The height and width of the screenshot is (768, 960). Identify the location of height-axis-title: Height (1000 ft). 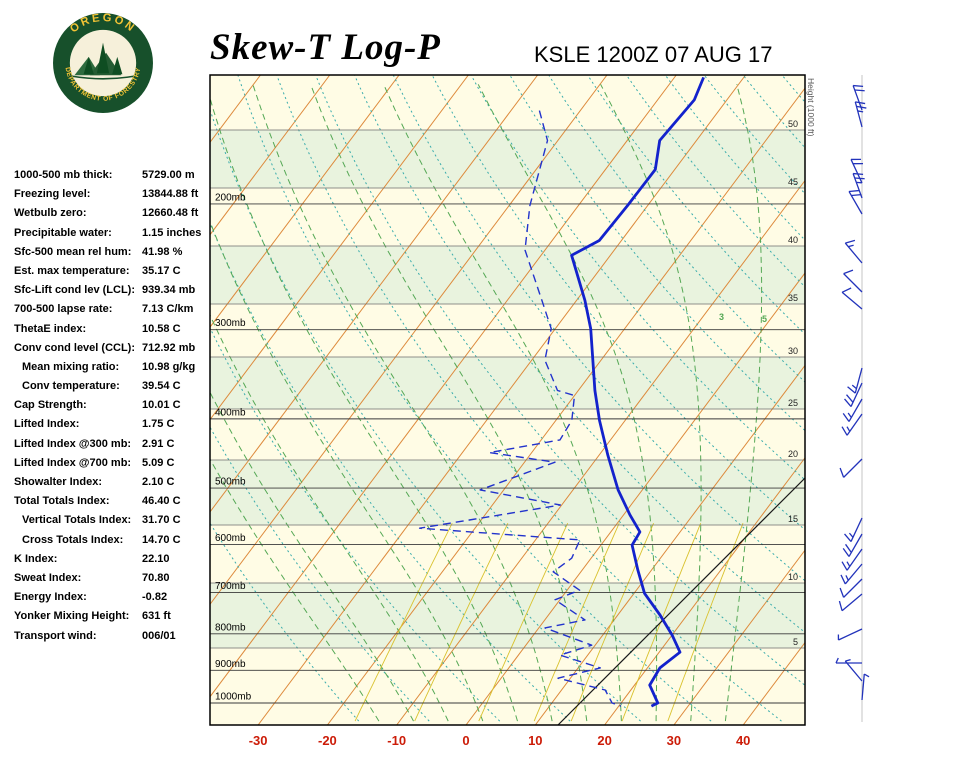
(811, 107).